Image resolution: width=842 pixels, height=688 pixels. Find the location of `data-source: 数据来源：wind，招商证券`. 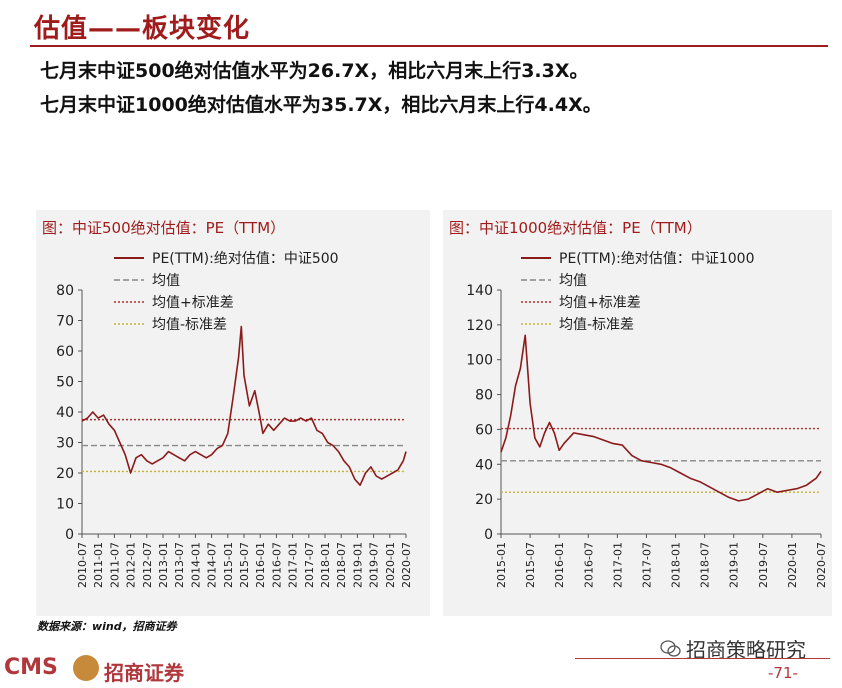

data-source: 数据来源：wind，招商证券 is located at coordinates (107, 626).